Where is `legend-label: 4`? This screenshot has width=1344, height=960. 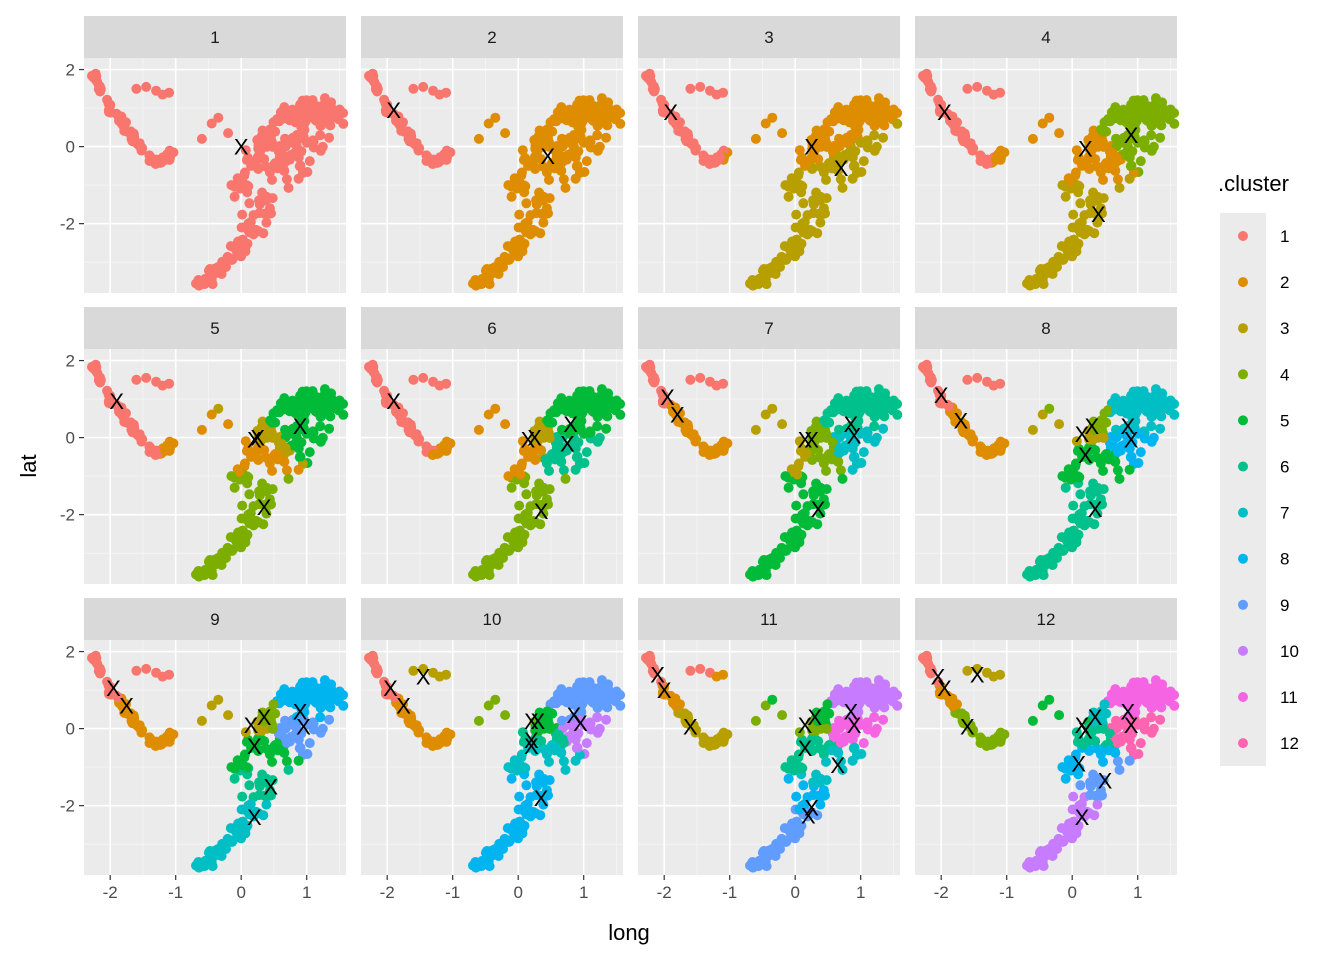
legend-label: 4 is located at coordinates (1284, 374).